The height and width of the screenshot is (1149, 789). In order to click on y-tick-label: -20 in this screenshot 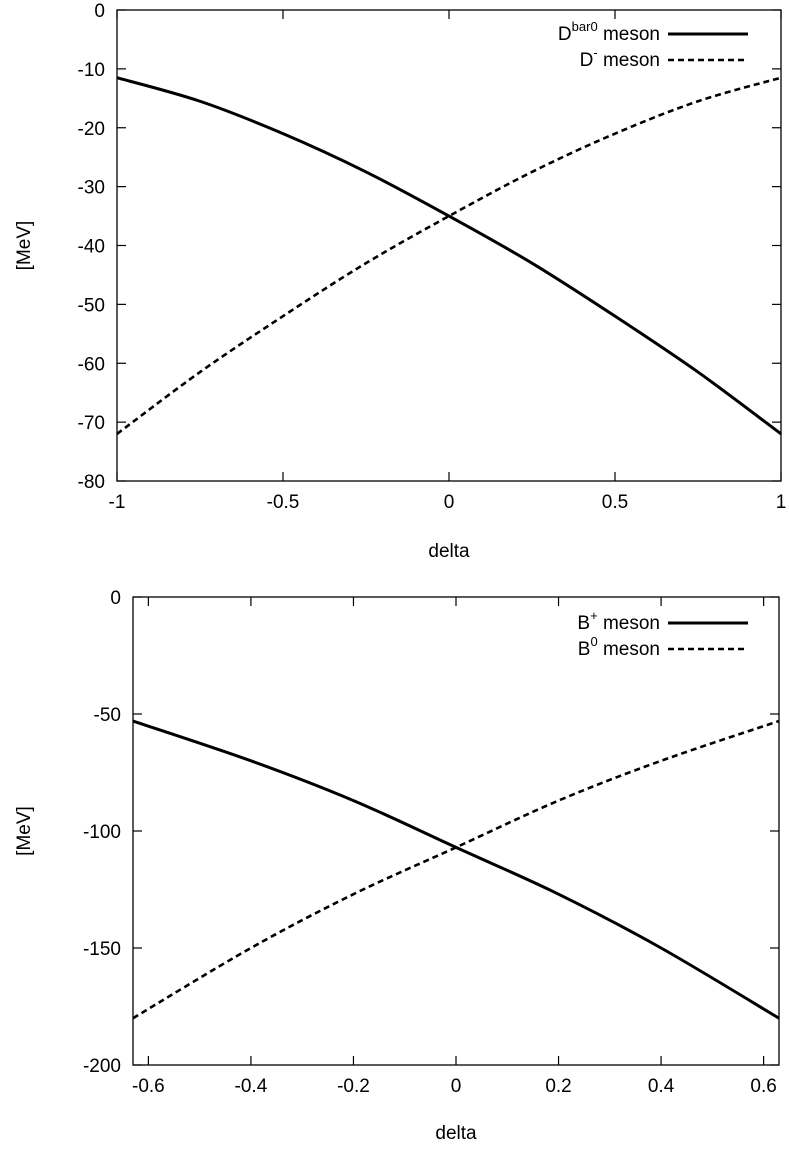, I will do `click(91, 129)`.